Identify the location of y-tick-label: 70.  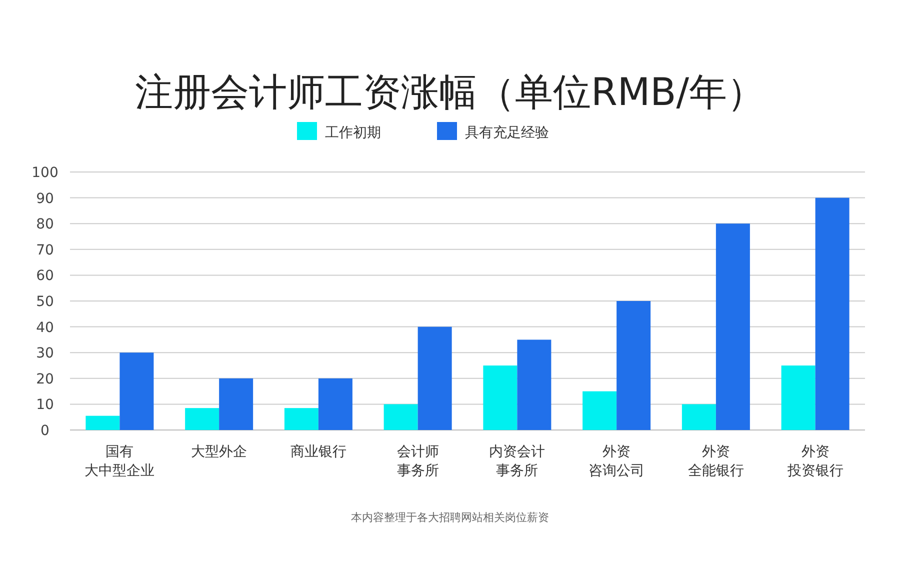
(45, 250).